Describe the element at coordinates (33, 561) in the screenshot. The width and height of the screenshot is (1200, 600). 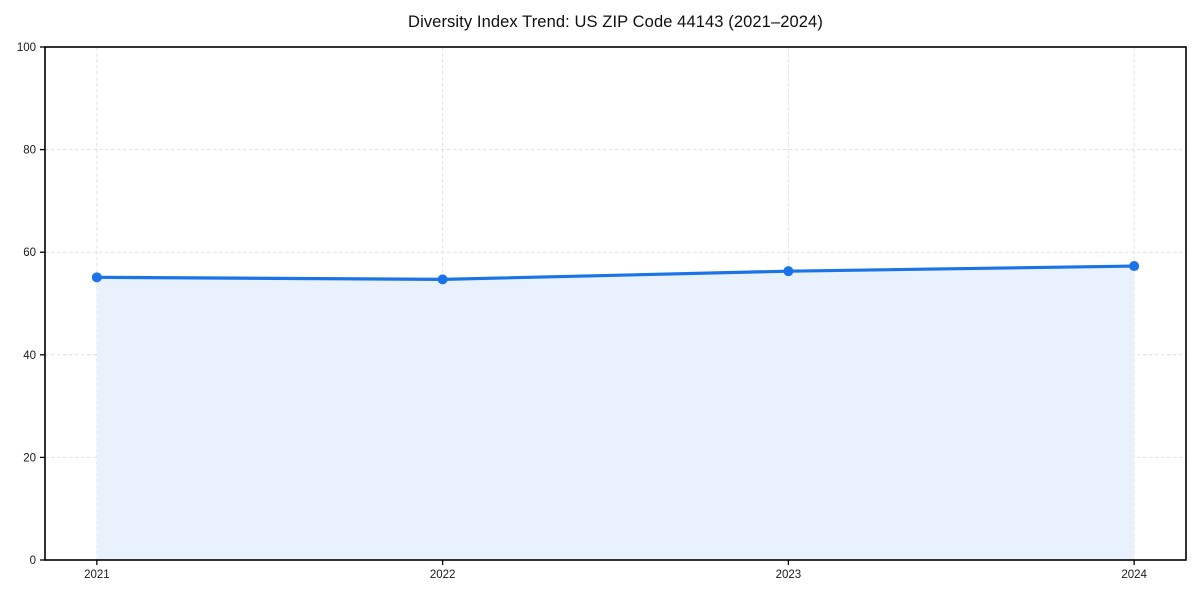
I see `y-tick-label: 0` at that location.